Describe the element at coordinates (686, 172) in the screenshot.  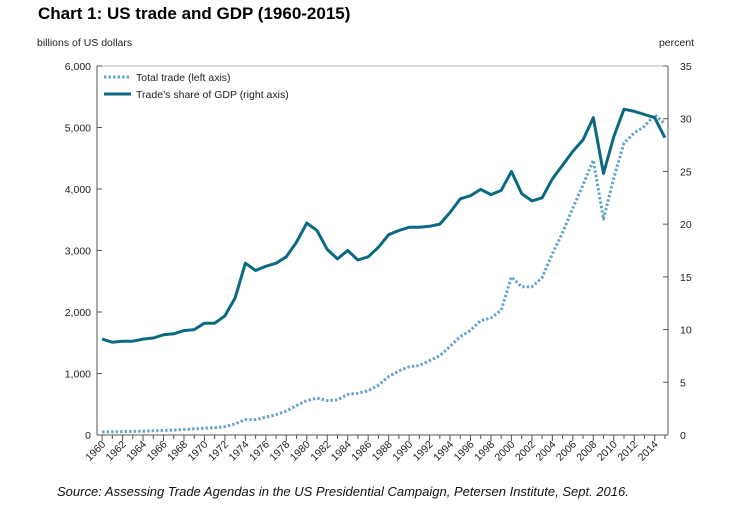
I see `y2-tick-label: 25` at that location.